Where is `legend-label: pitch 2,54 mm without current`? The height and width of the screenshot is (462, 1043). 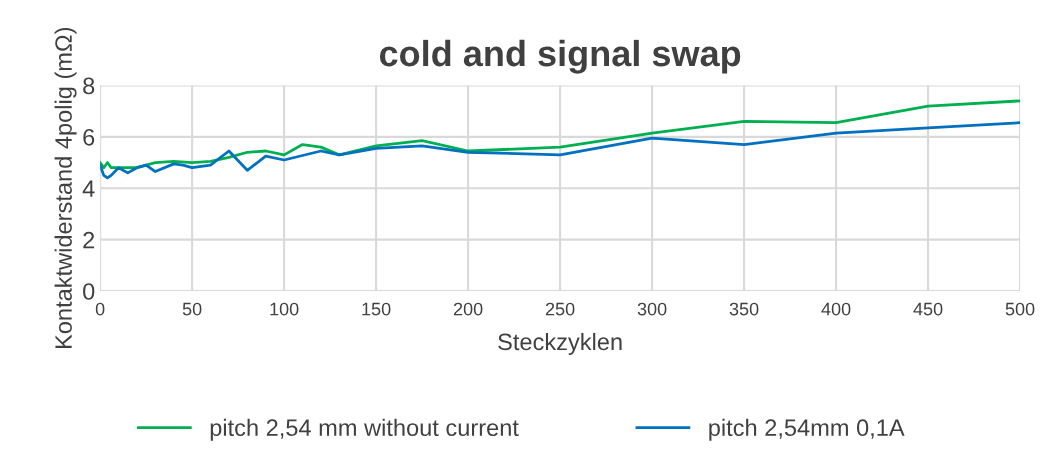
legend-label: pitch 2,54 mm without current is located at coordinates (364, 429).